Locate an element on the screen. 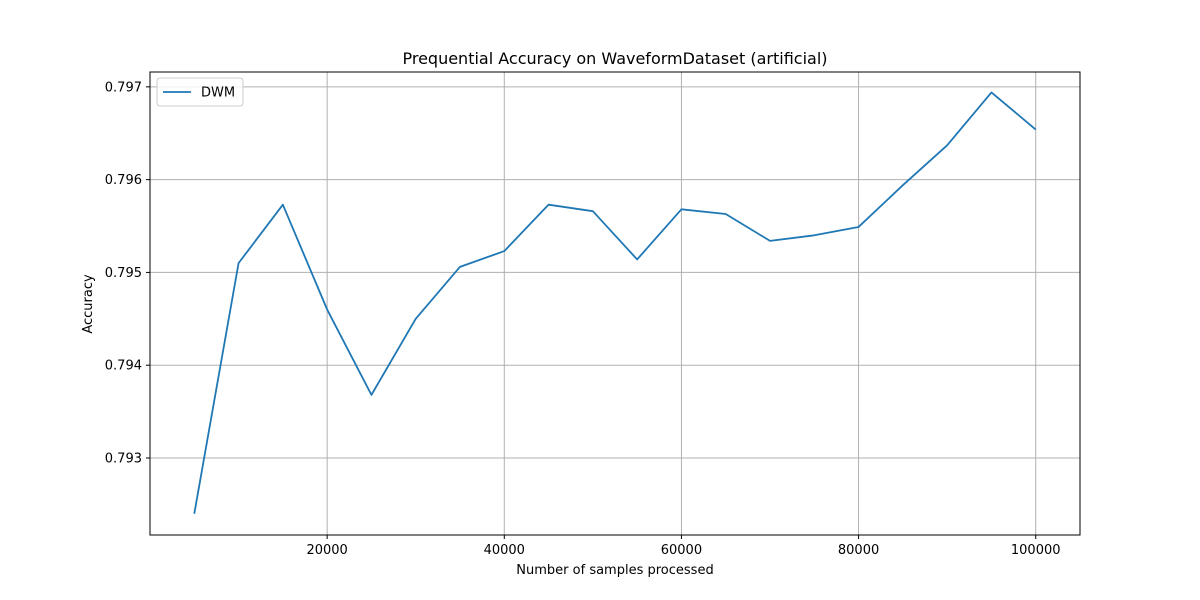  x-tick-label: 100000 is located at coordinates (1036, 550).